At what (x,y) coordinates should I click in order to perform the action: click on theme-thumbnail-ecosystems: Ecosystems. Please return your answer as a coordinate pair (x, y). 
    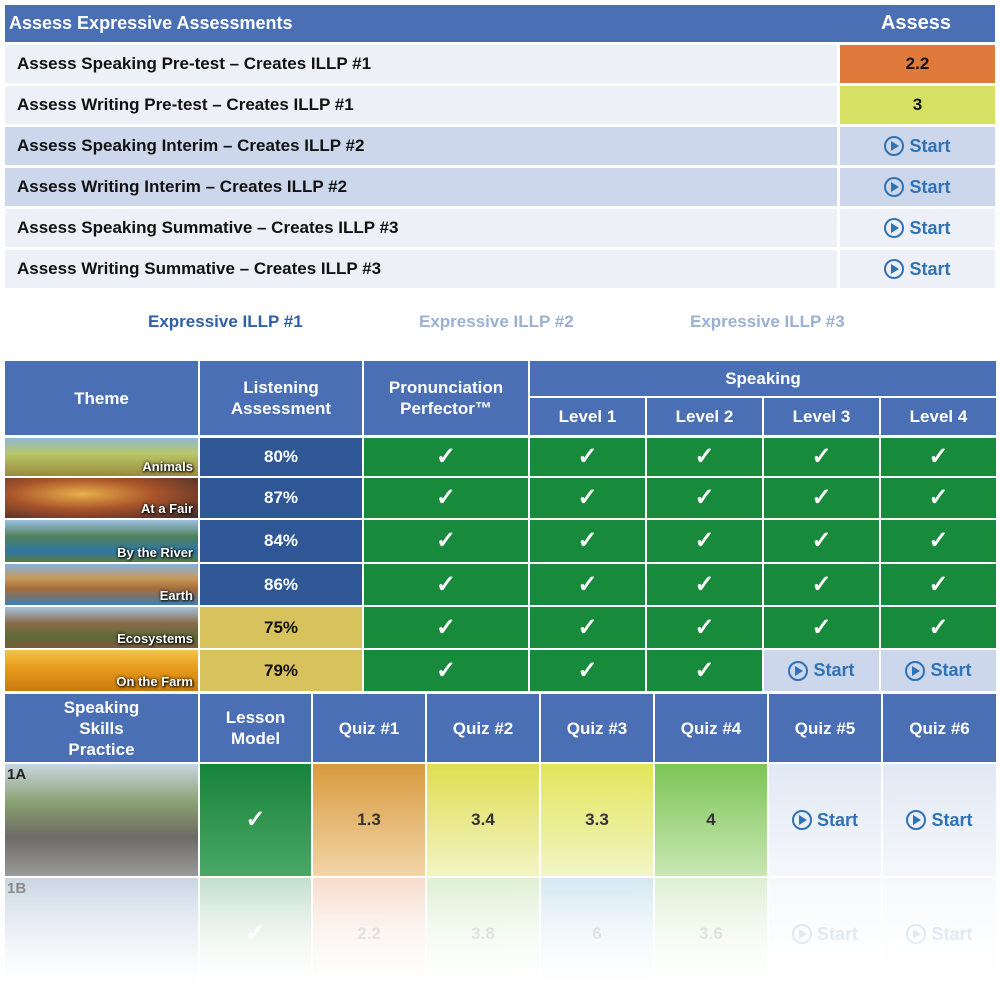
    Looking at the image, I should click on (101, 627).